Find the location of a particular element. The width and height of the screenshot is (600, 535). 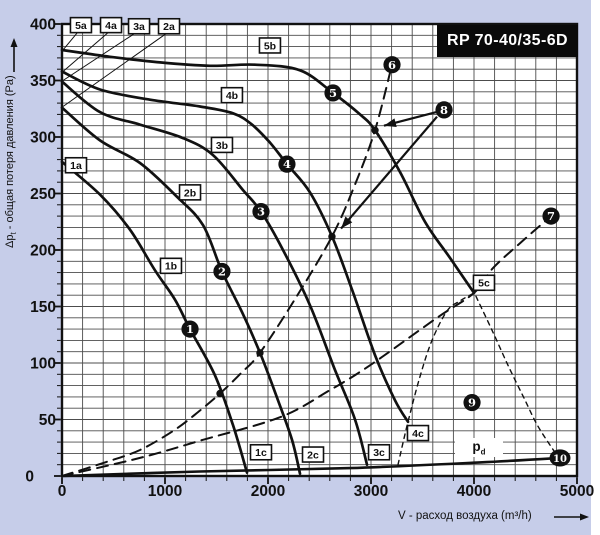

numbered-marker-text-10: 10 is located at coordinates (560, 459).